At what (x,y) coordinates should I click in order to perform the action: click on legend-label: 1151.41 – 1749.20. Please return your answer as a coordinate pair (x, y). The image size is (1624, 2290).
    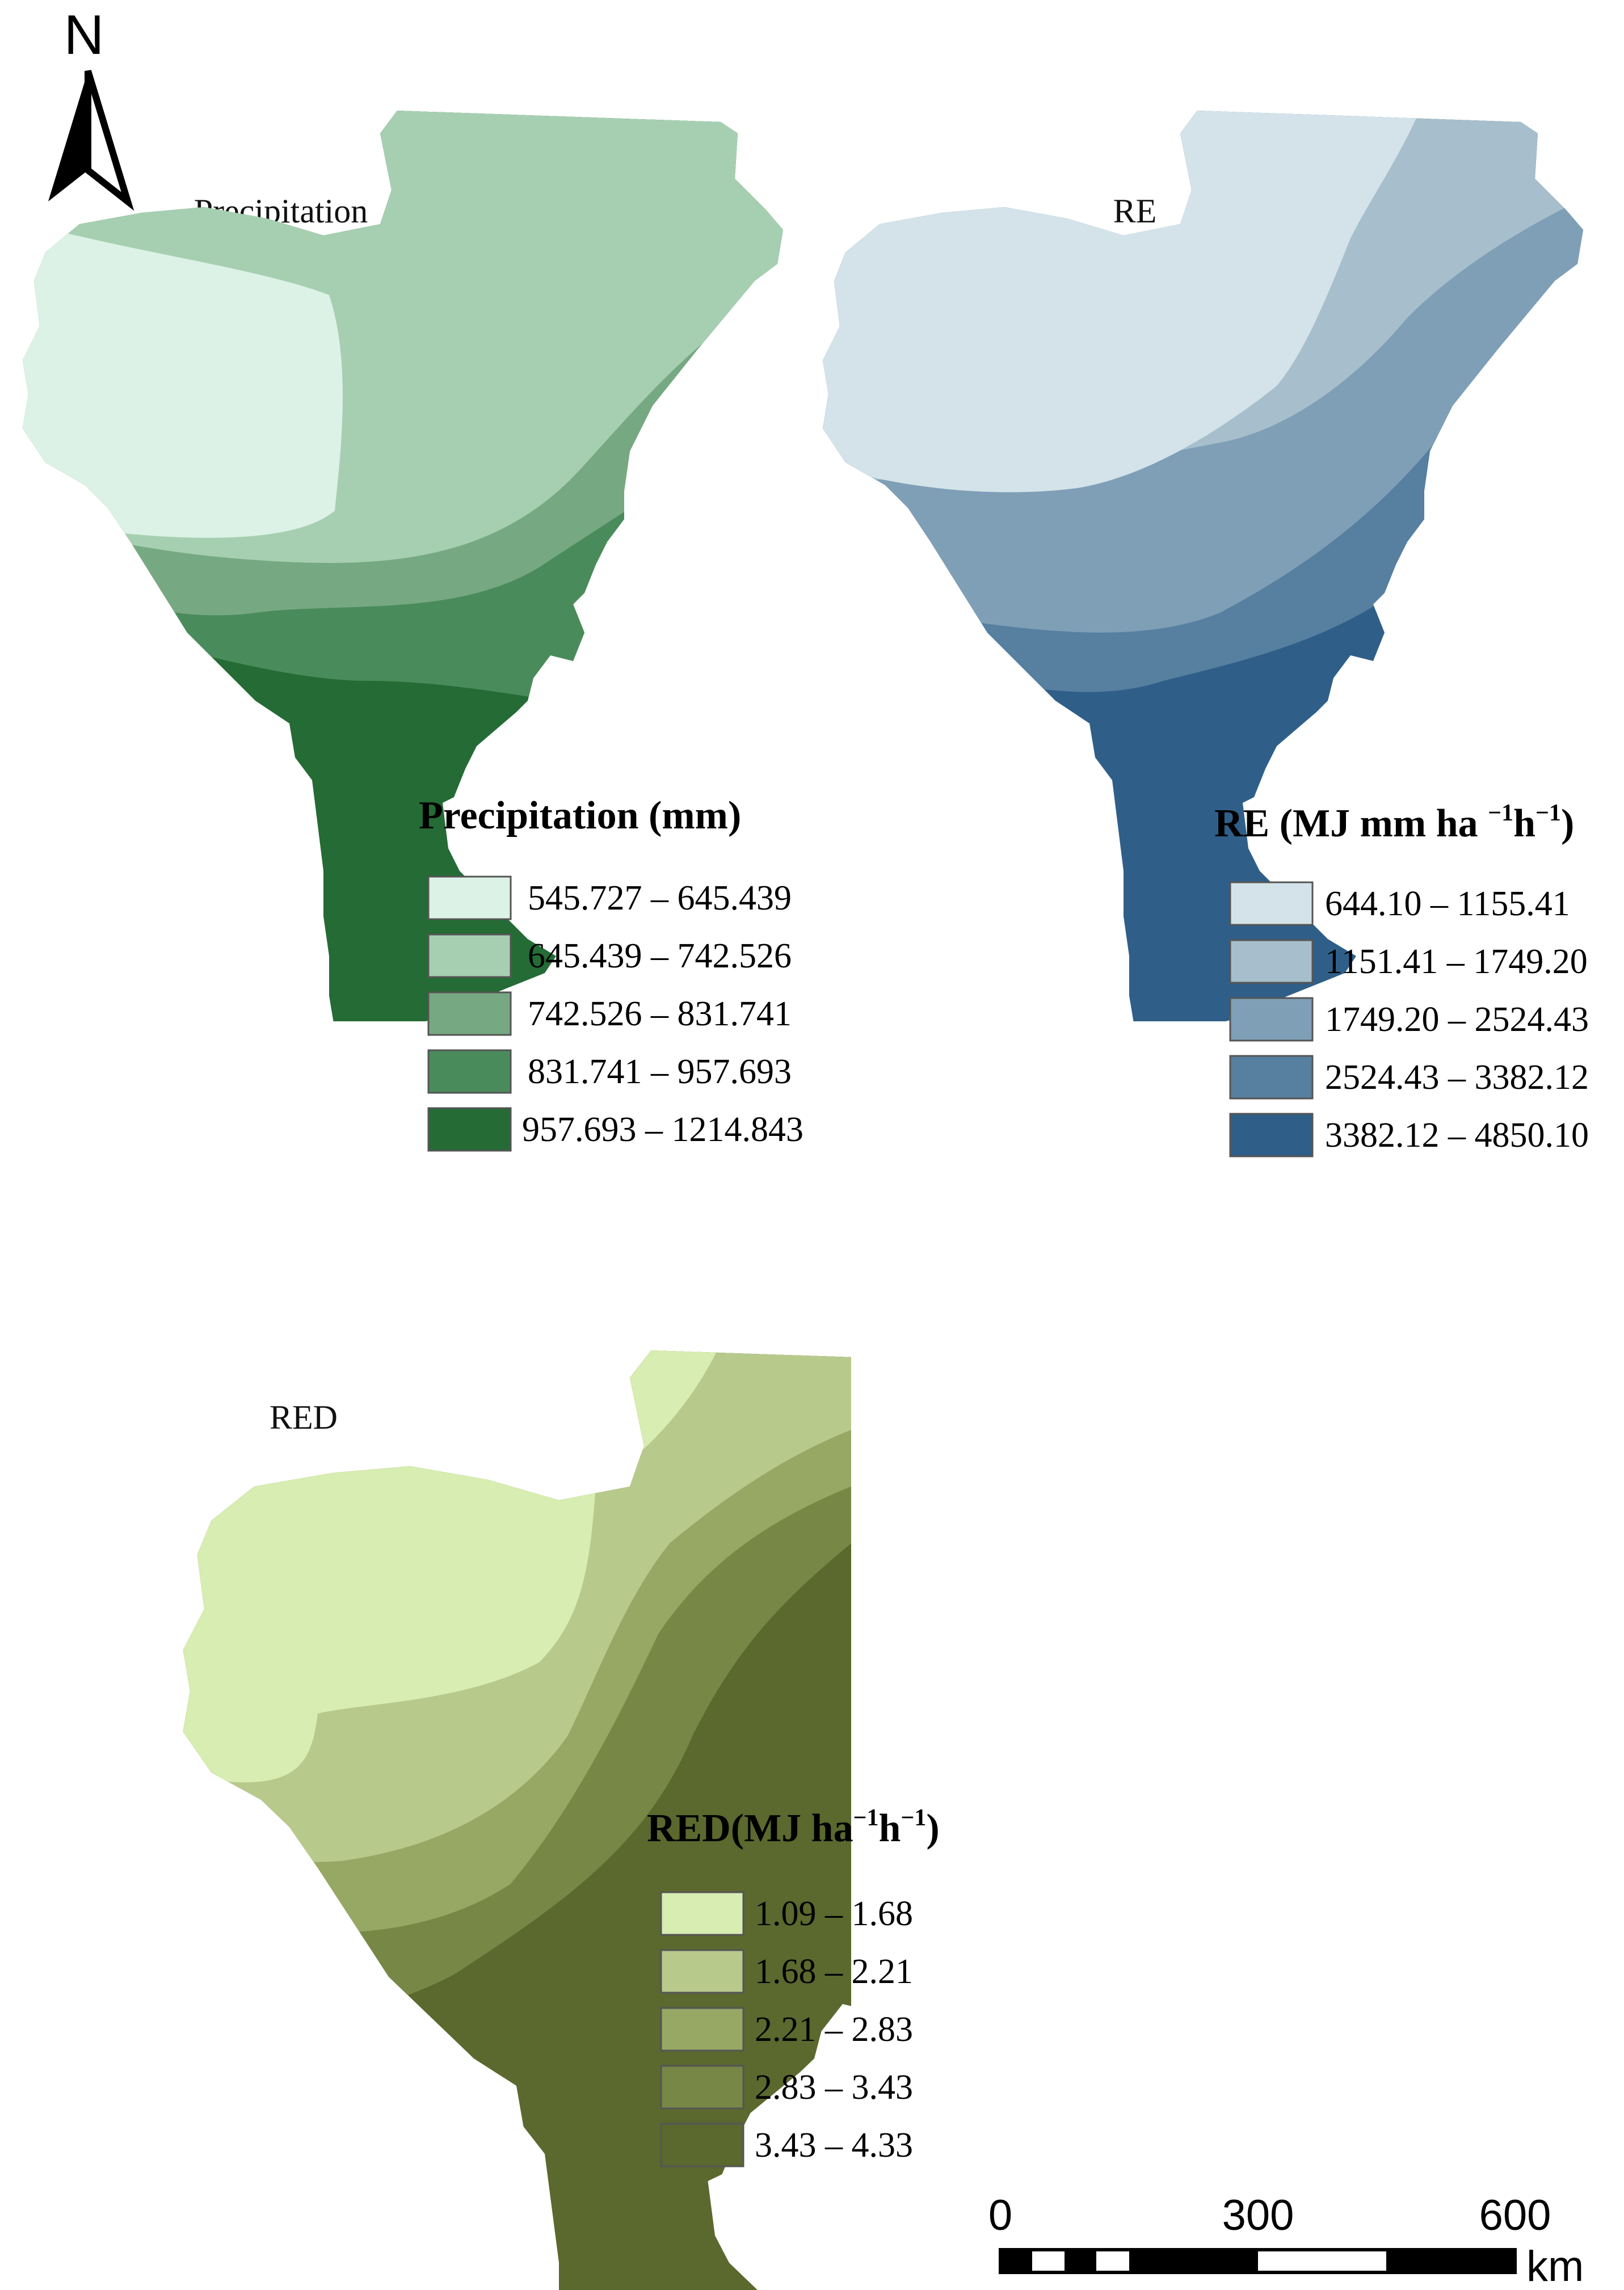
    Looking at the image, I should click on (1456, 961).